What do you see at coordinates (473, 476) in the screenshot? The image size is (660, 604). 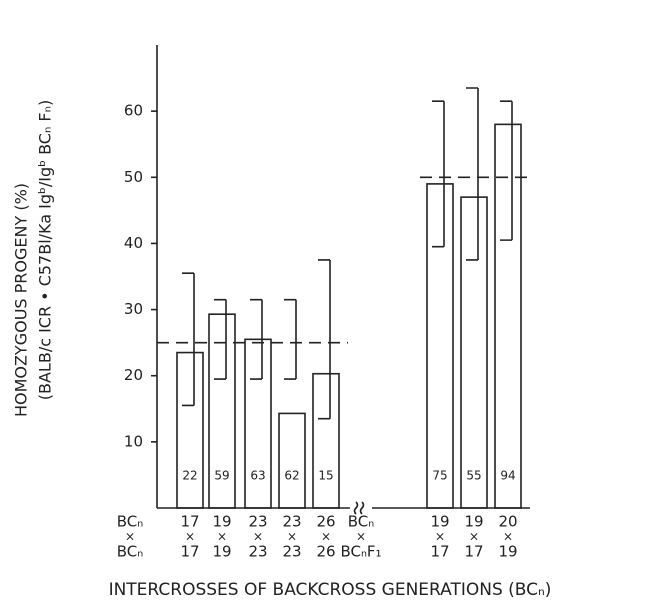 I see `n-label: 55` at bounding box center [473, 476].